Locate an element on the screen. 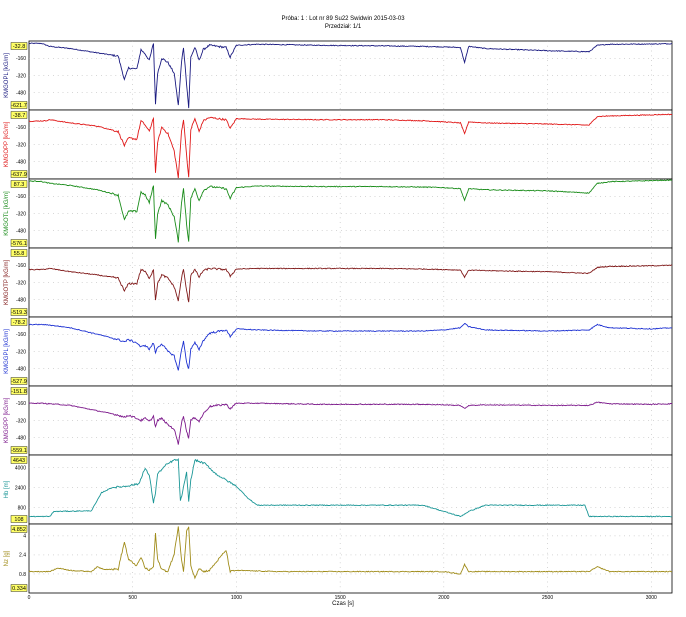  y-tick-label: 2.4 is located at coordinates (22, 556).